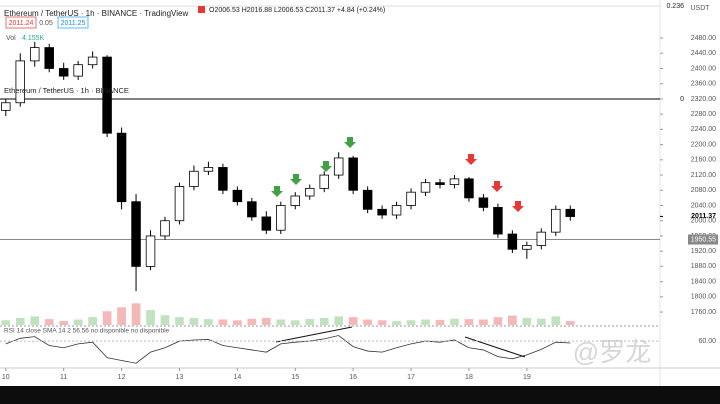 This screenshot has height=404, width=720. I want to click on y-tick-label: 1880.00, so click(703, 266).